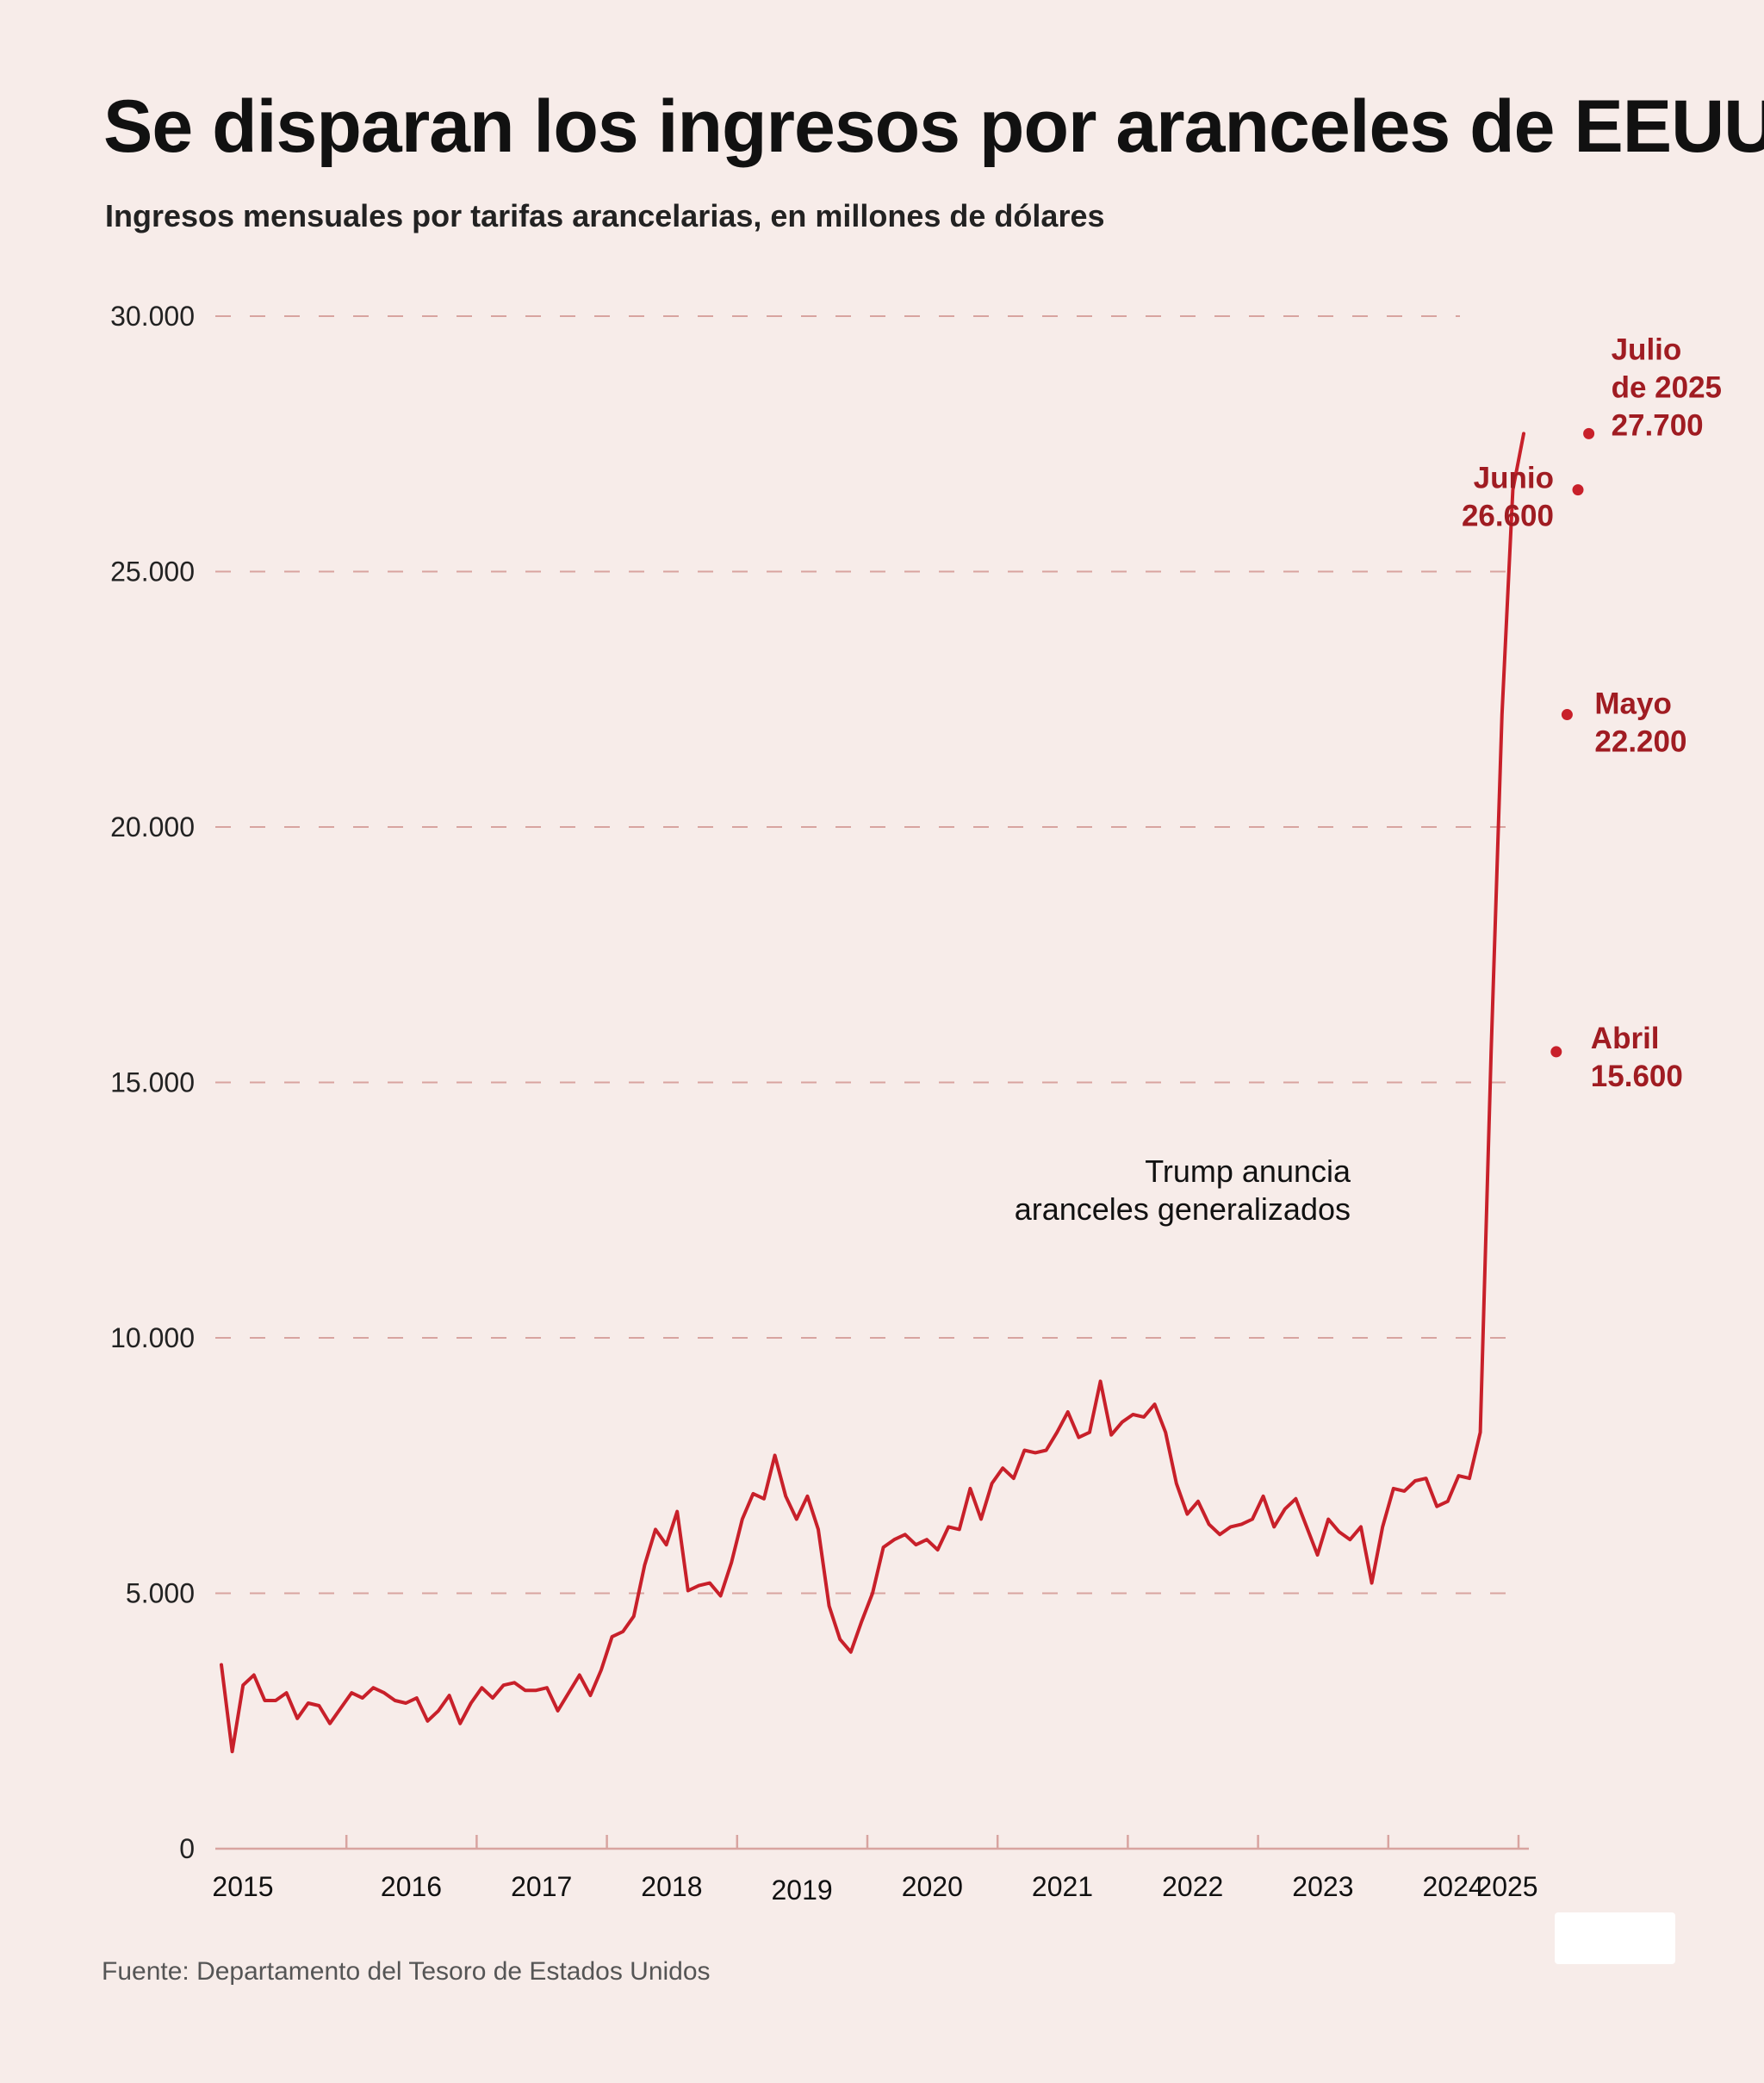 The image size is (1764, 2083). Describe the element at coordinates (933, 1886) in the screenshot. I see `x-tick-label: 2020` at that location.